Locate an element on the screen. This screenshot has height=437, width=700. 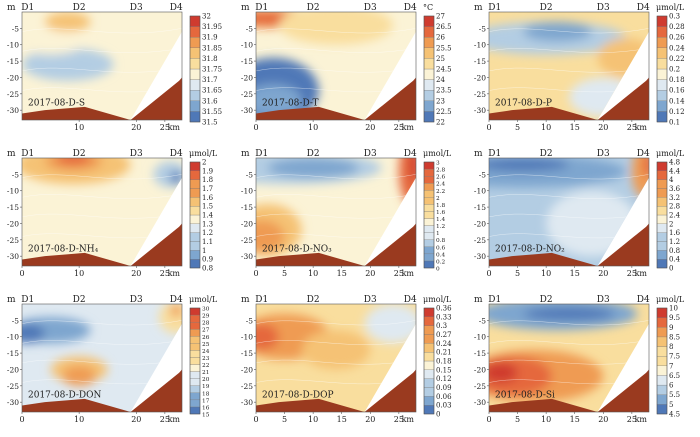
colorbar-label: 5 is located at coordinates (671, 405).